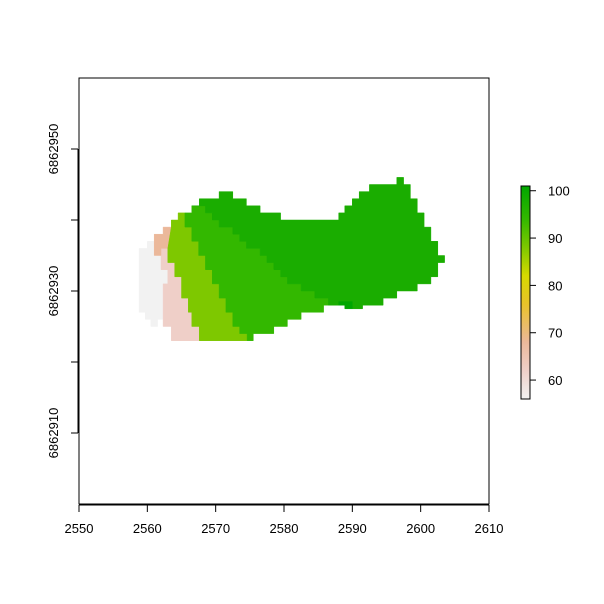 This screenshot has height=604, width=604. Describe the element at coordinates (489, 528) in the screenshot. I see `x-tick-label: 2610` at that location.